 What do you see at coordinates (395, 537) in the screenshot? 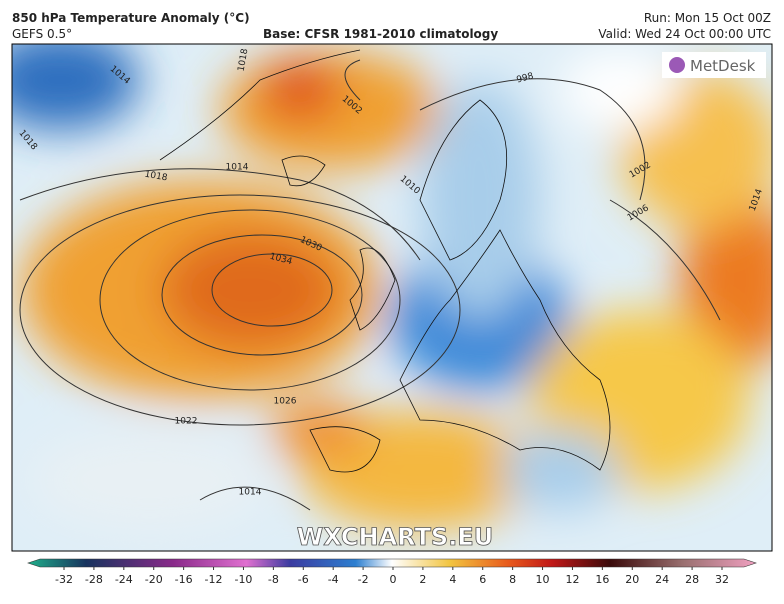
I see `watermark: WXCHARTS.EU` at bounding box center [395, 537].